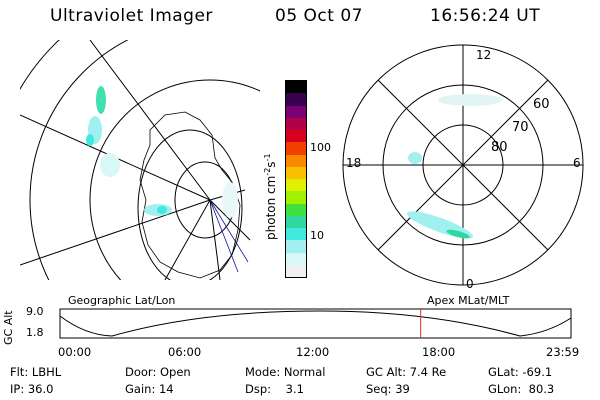 The width and height of the screenshot is (600, 400). What do you see at coordinates (439, 352) in the screenshot?
I see `x-tick-1800: 18:00` at bounding box center [439, 352].